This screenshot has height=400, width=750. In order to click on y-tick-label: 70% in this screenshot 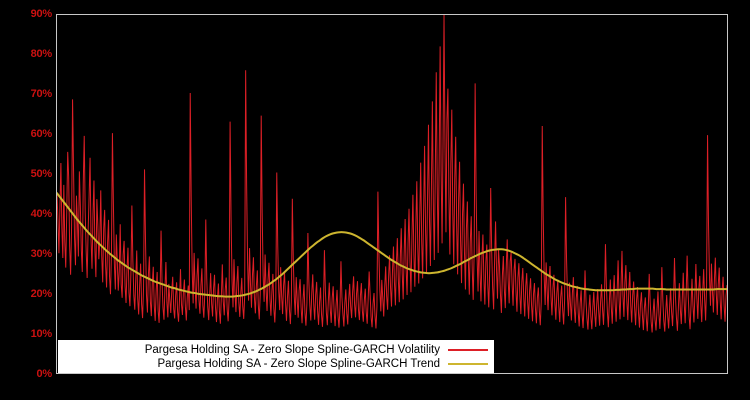, I will do `click(41, 93)`.